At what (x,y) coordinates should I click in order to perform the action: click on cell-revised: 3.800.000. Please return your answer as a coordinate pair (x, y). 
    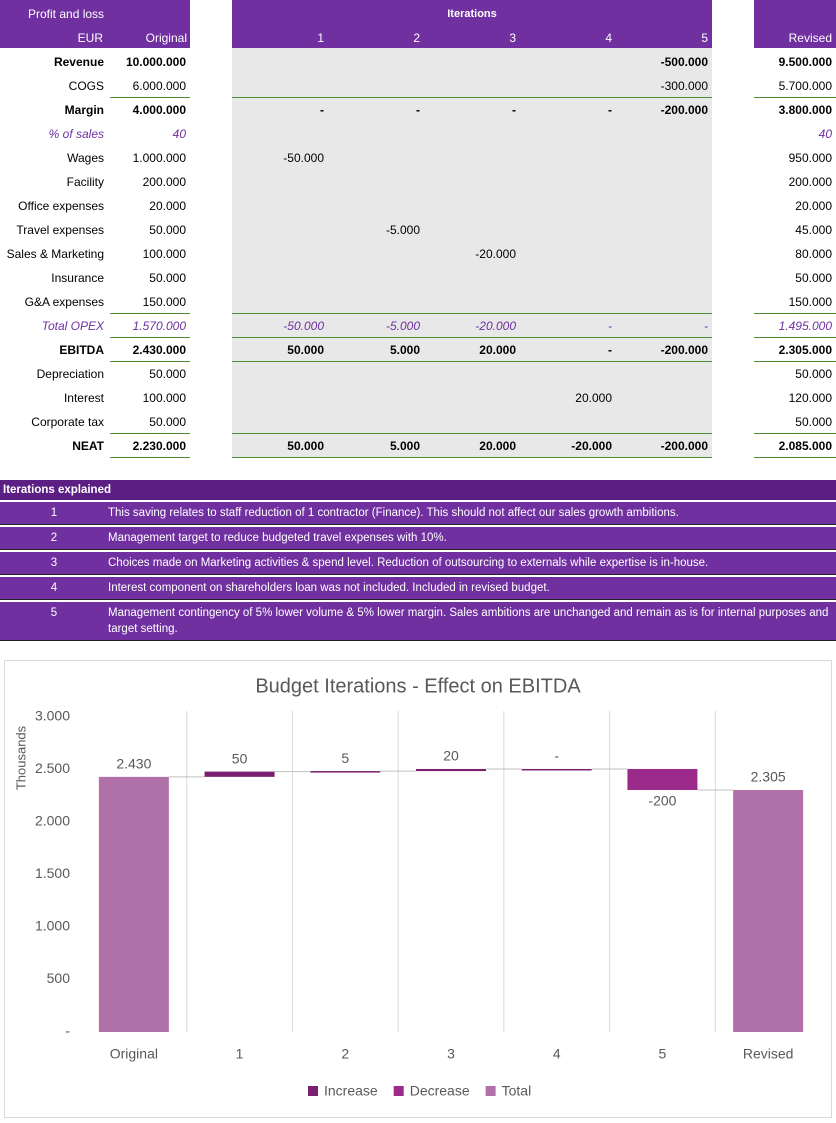
    Looking at the image, I should click on (805, 110).